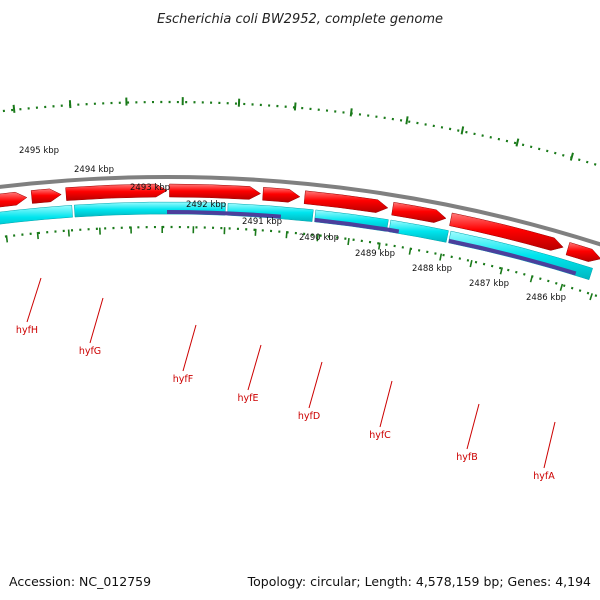  I want to click on gene-label-hyfd: hyfD, so click(309, 416).